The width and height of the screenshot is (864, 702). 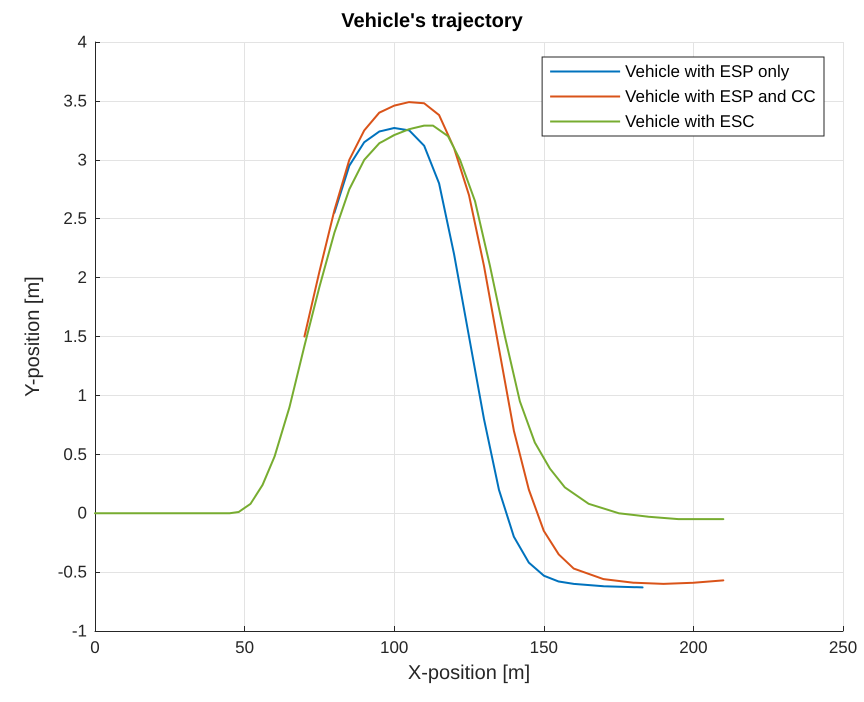 I want to click on x-tick-label: 100, so click(x=394, y=647).